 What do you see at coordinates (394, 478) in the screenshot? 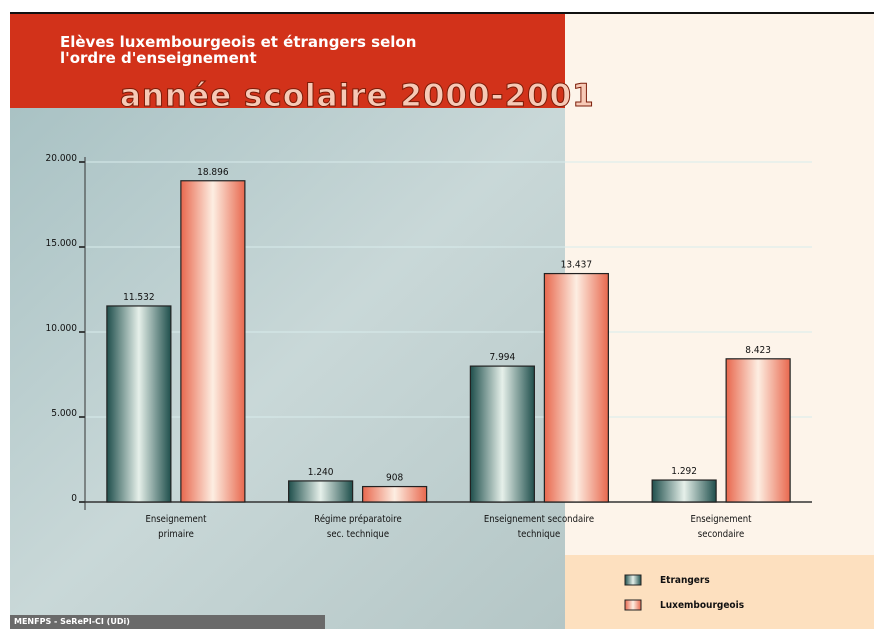
I see `value-label: 908` at bounding box center [394, 478].